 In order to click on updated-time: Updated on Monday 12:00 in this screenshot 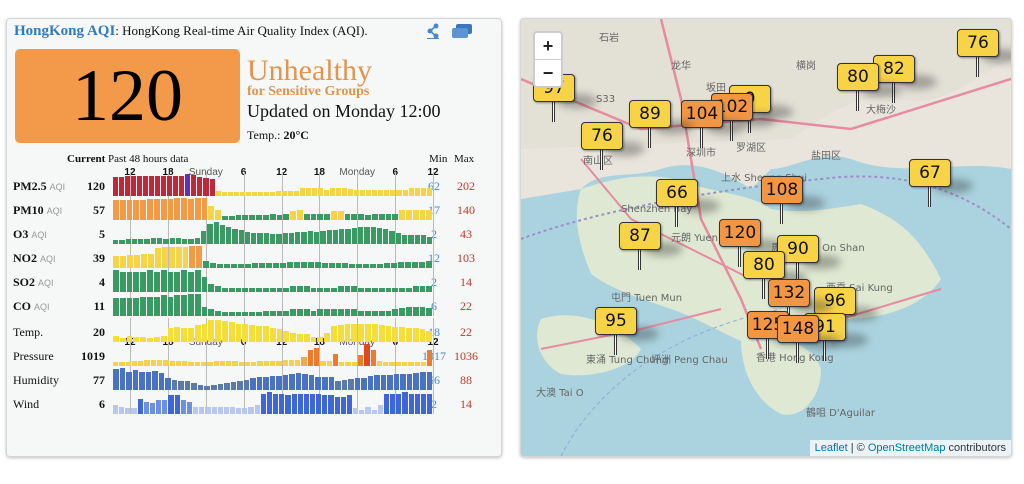, I will do `click(344, 111)`.